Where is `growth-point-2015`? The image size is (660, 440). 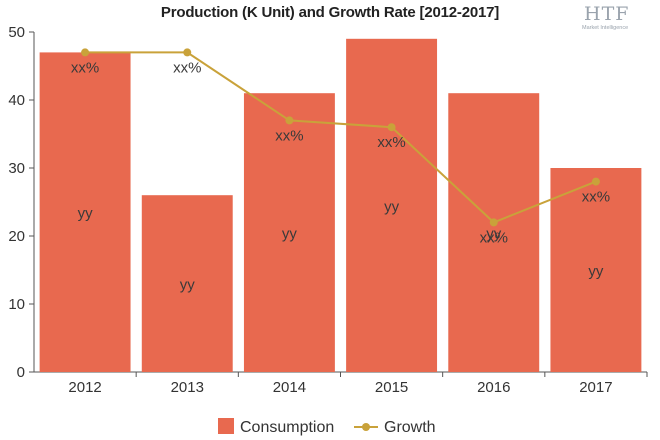 growth-point-2015 is located at coordinates (391, 127).